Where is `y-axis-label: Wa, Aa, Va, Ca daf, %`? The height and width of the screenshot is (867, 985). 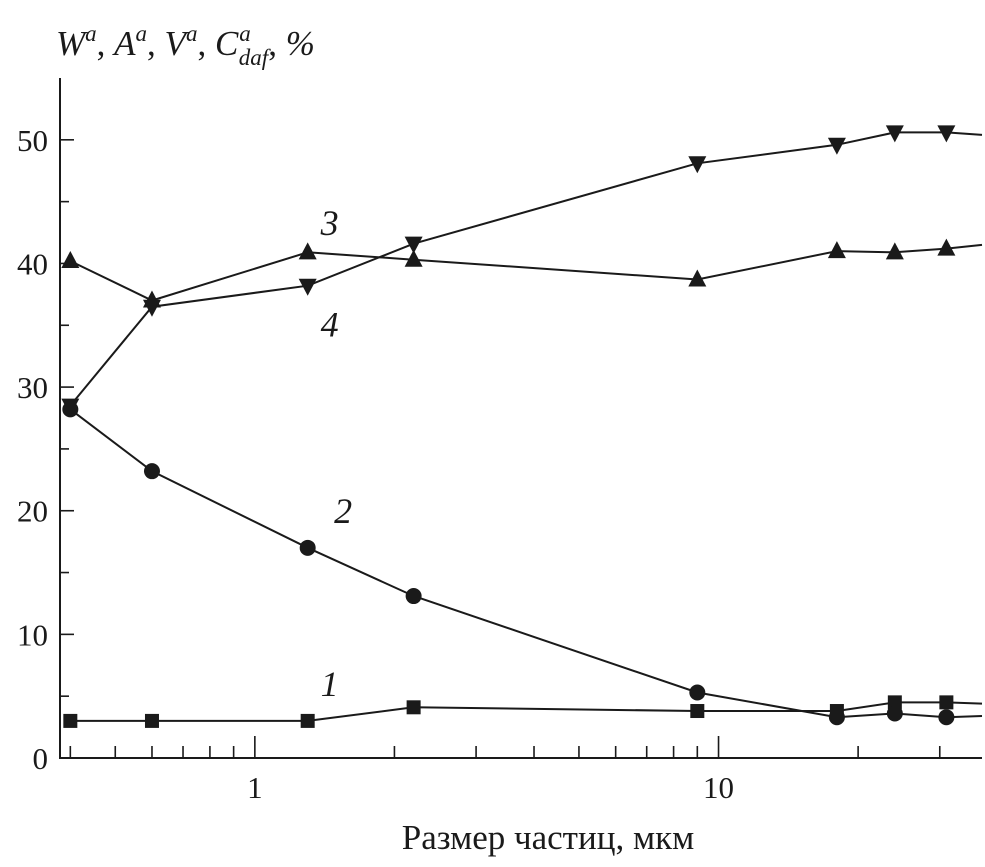 y-axis-label: Wa, Aa, Va, Ca daf, % is located at coordinates (185, 45).